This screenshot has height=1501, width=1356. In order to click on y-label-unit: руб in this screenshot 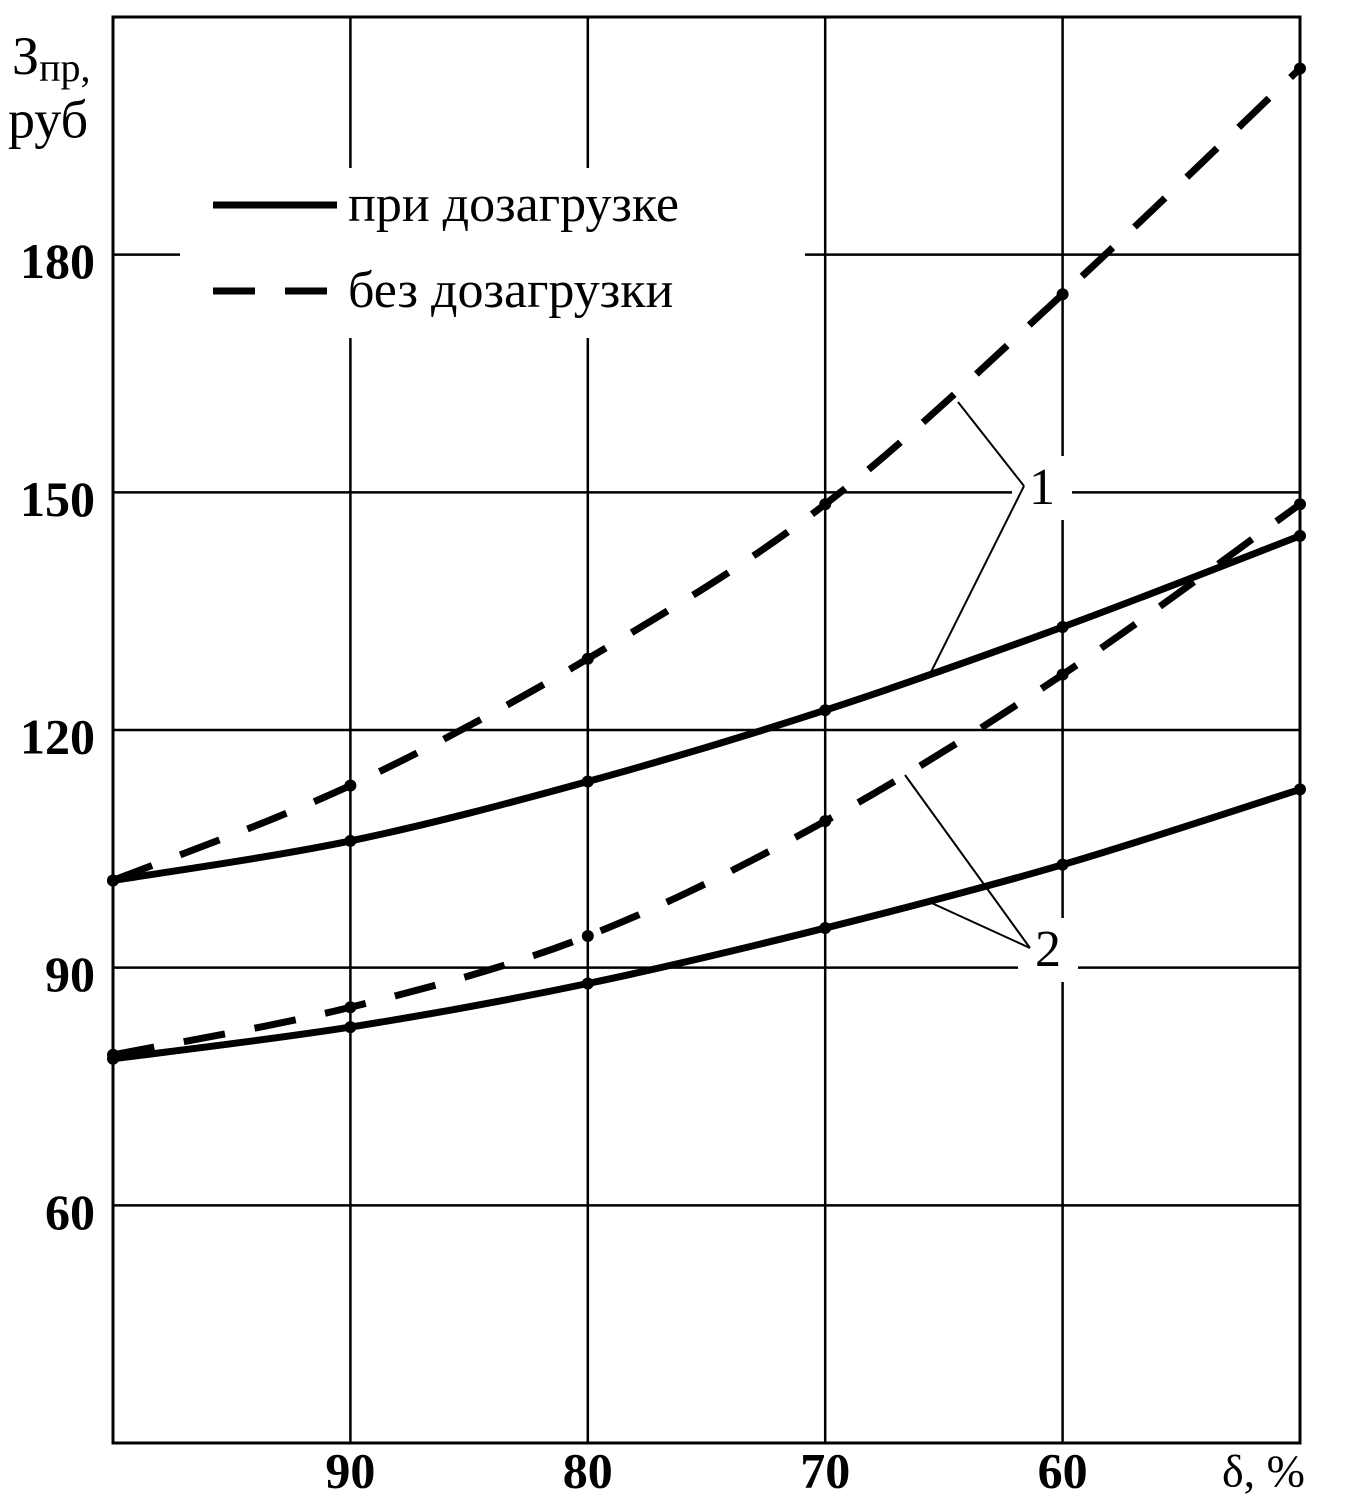, I will do `click(48, 119)`.